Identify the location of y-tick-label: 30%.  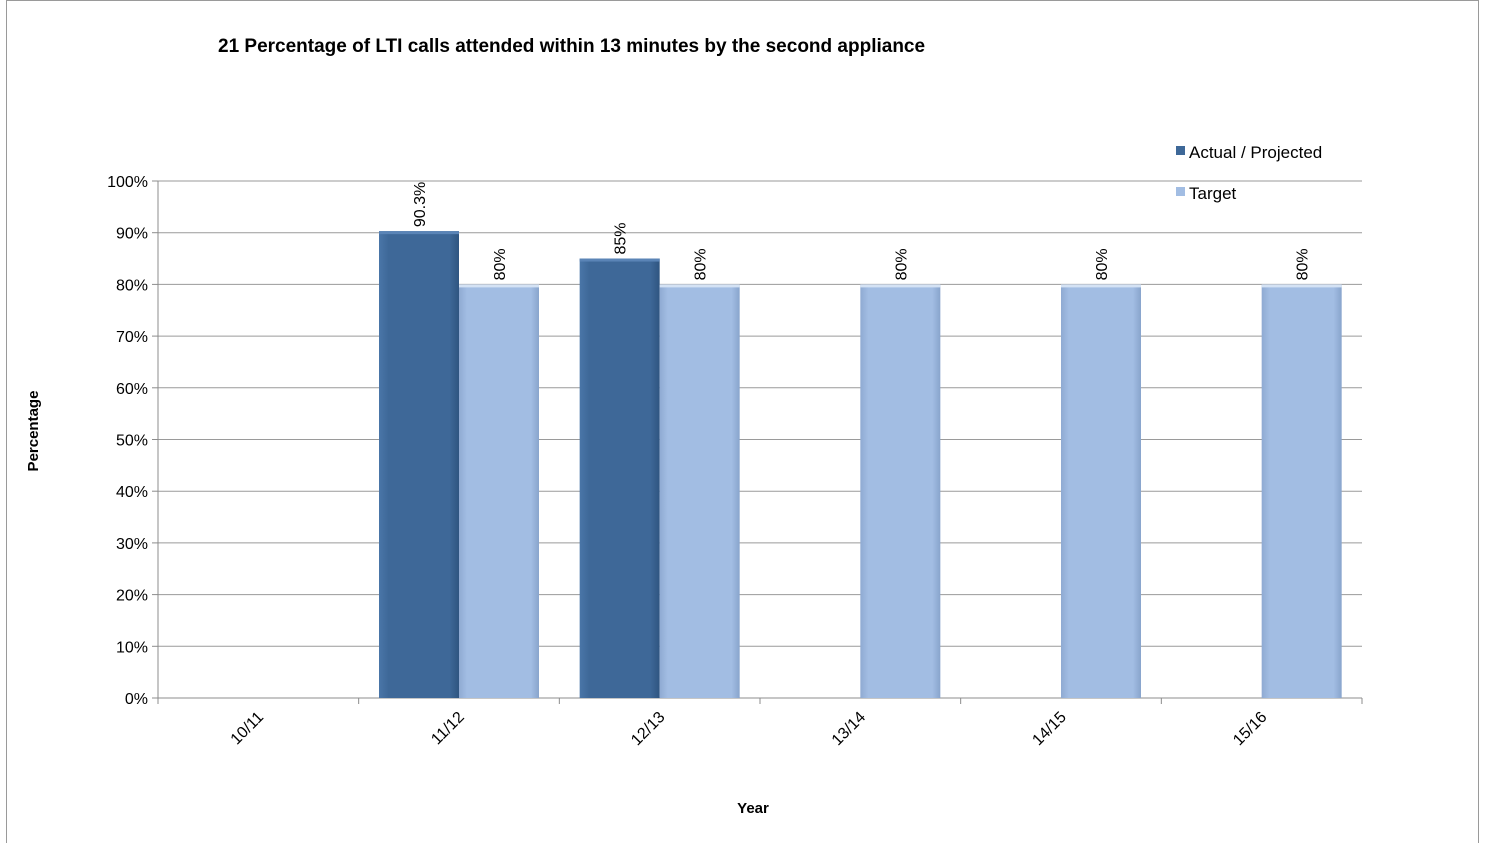
(132, 544).